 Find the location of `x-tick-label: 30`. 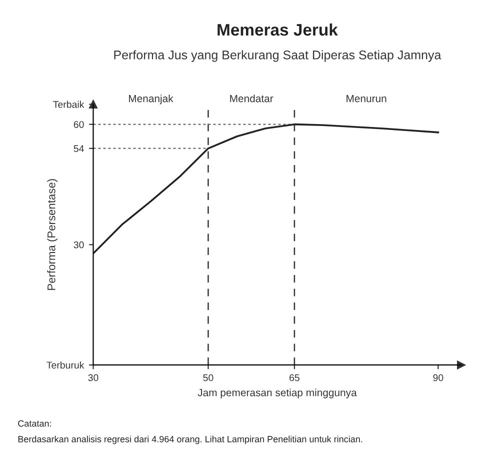

x-tick-label: 30 is located at coordinates (93, 378).